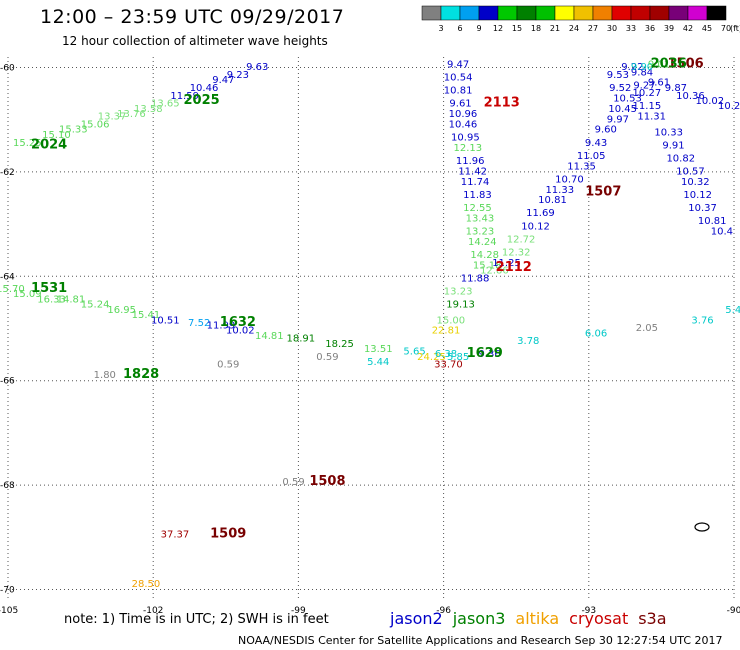  Describe the element at coordinates (581, 166) in the screenshot. I see `swh-value: 11.35` at that location.